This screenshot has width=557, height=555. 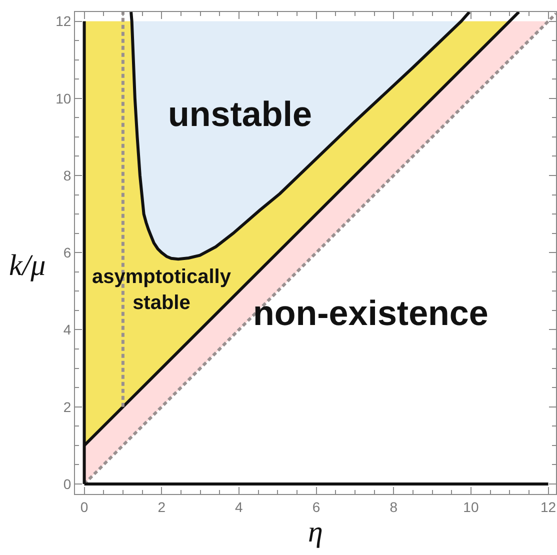 I want to click on y-tick-label: 10, so click(x=64, y=98).